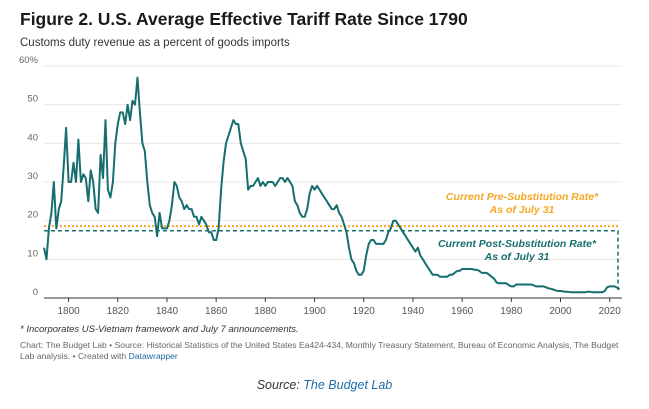  I want to click on y-axis: 0 10 20 30 40 50 60%, so click(29, 176).